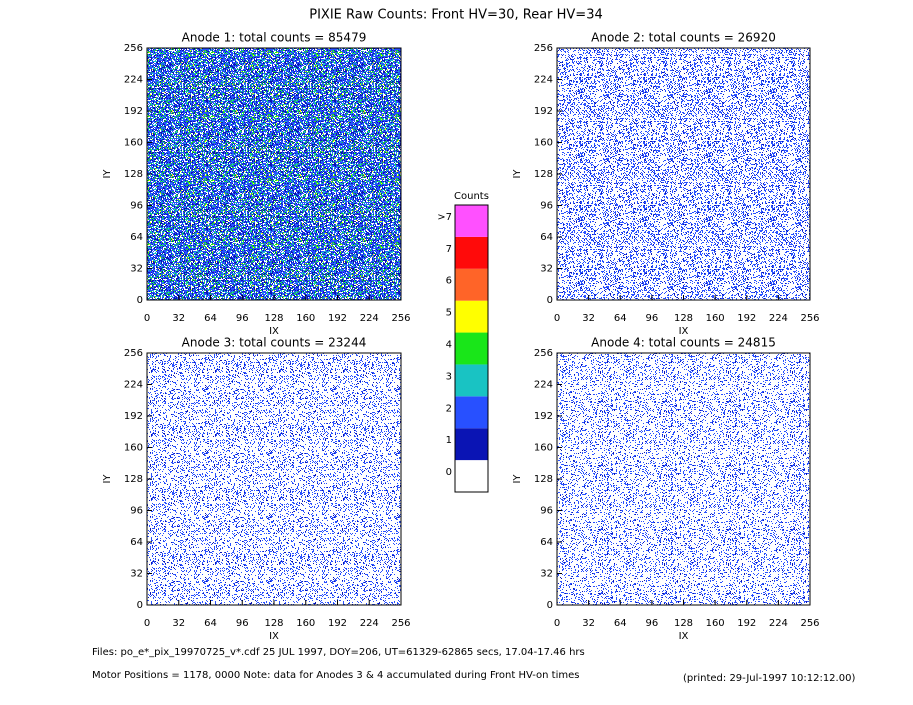  Describe the element at coordinates (449, 345) in the screenshot. I see `colorbar-label: 4` at that location.